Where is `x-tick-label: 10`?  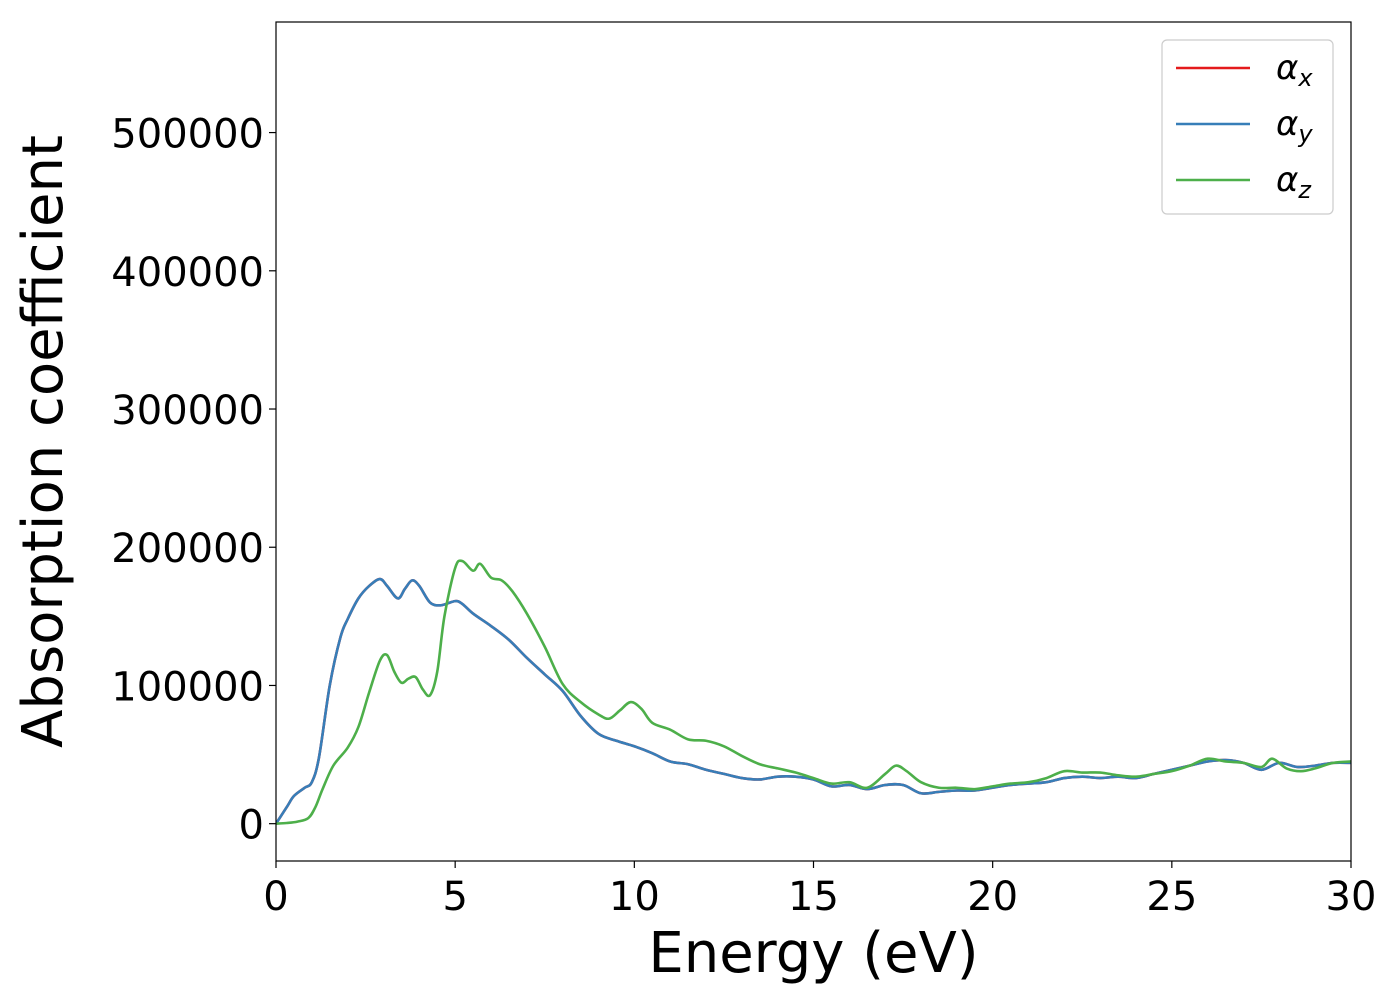 x-tick-label: 10 is located at coordinates (634, 897).